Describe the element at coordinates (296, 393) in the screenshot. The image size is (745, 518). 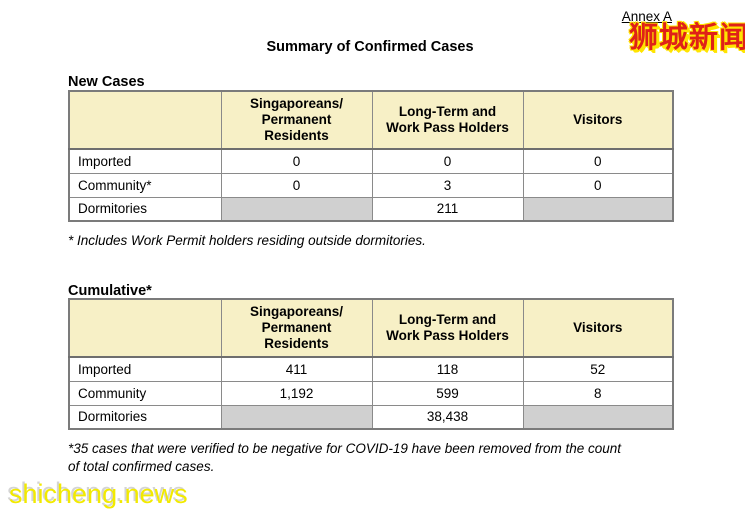
I see `cell-community-spr: 1,192` at that location.